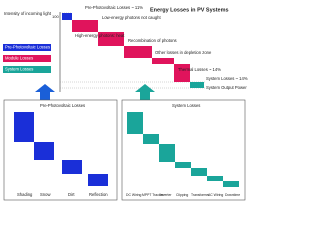 Image resolution: width=320 pixels, height=240 pixels. I want to click on category: Reflection, so click(98, 194).